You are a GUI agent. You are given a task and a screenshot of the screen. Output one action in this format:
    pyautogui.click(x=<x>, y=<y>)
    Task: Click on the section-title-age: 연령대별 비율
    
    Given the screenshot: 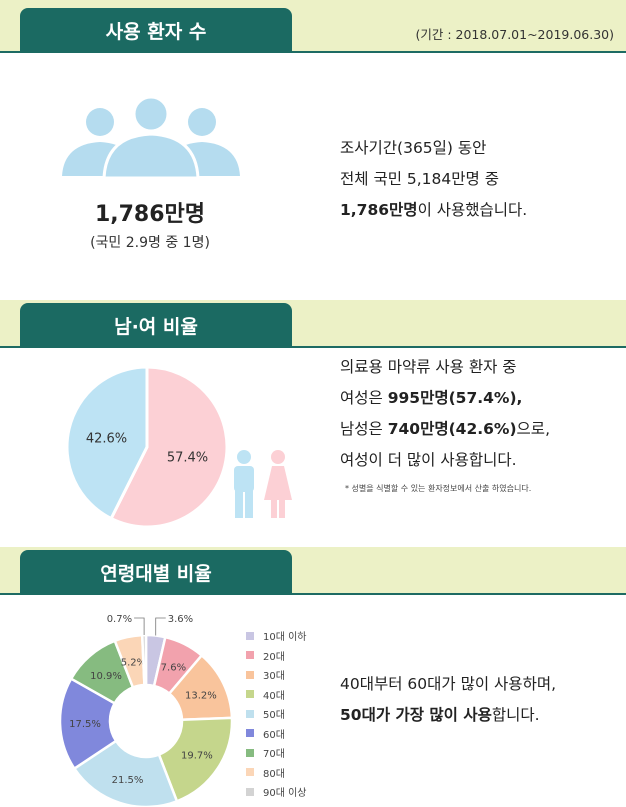 What is the action you would take?
    pyautogui.click(x=156, y=572)
    